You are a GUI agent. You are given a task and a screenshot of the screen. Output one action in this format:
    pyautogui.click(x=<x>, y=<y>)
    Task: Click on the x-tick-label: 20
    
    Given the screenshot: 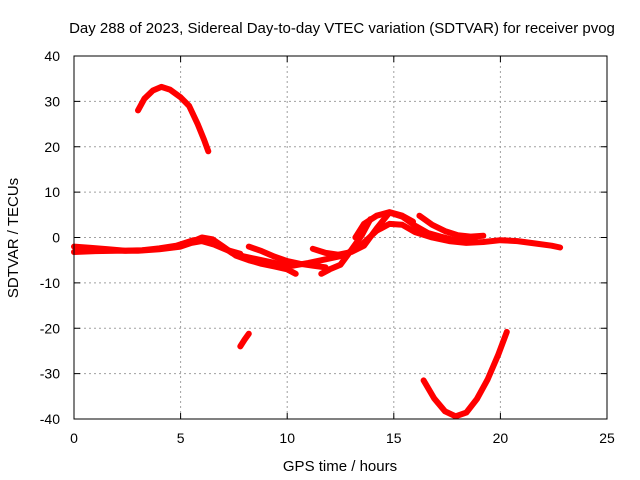 What is the action you would take?
    pyautogui.click(x=501, y=438)
    